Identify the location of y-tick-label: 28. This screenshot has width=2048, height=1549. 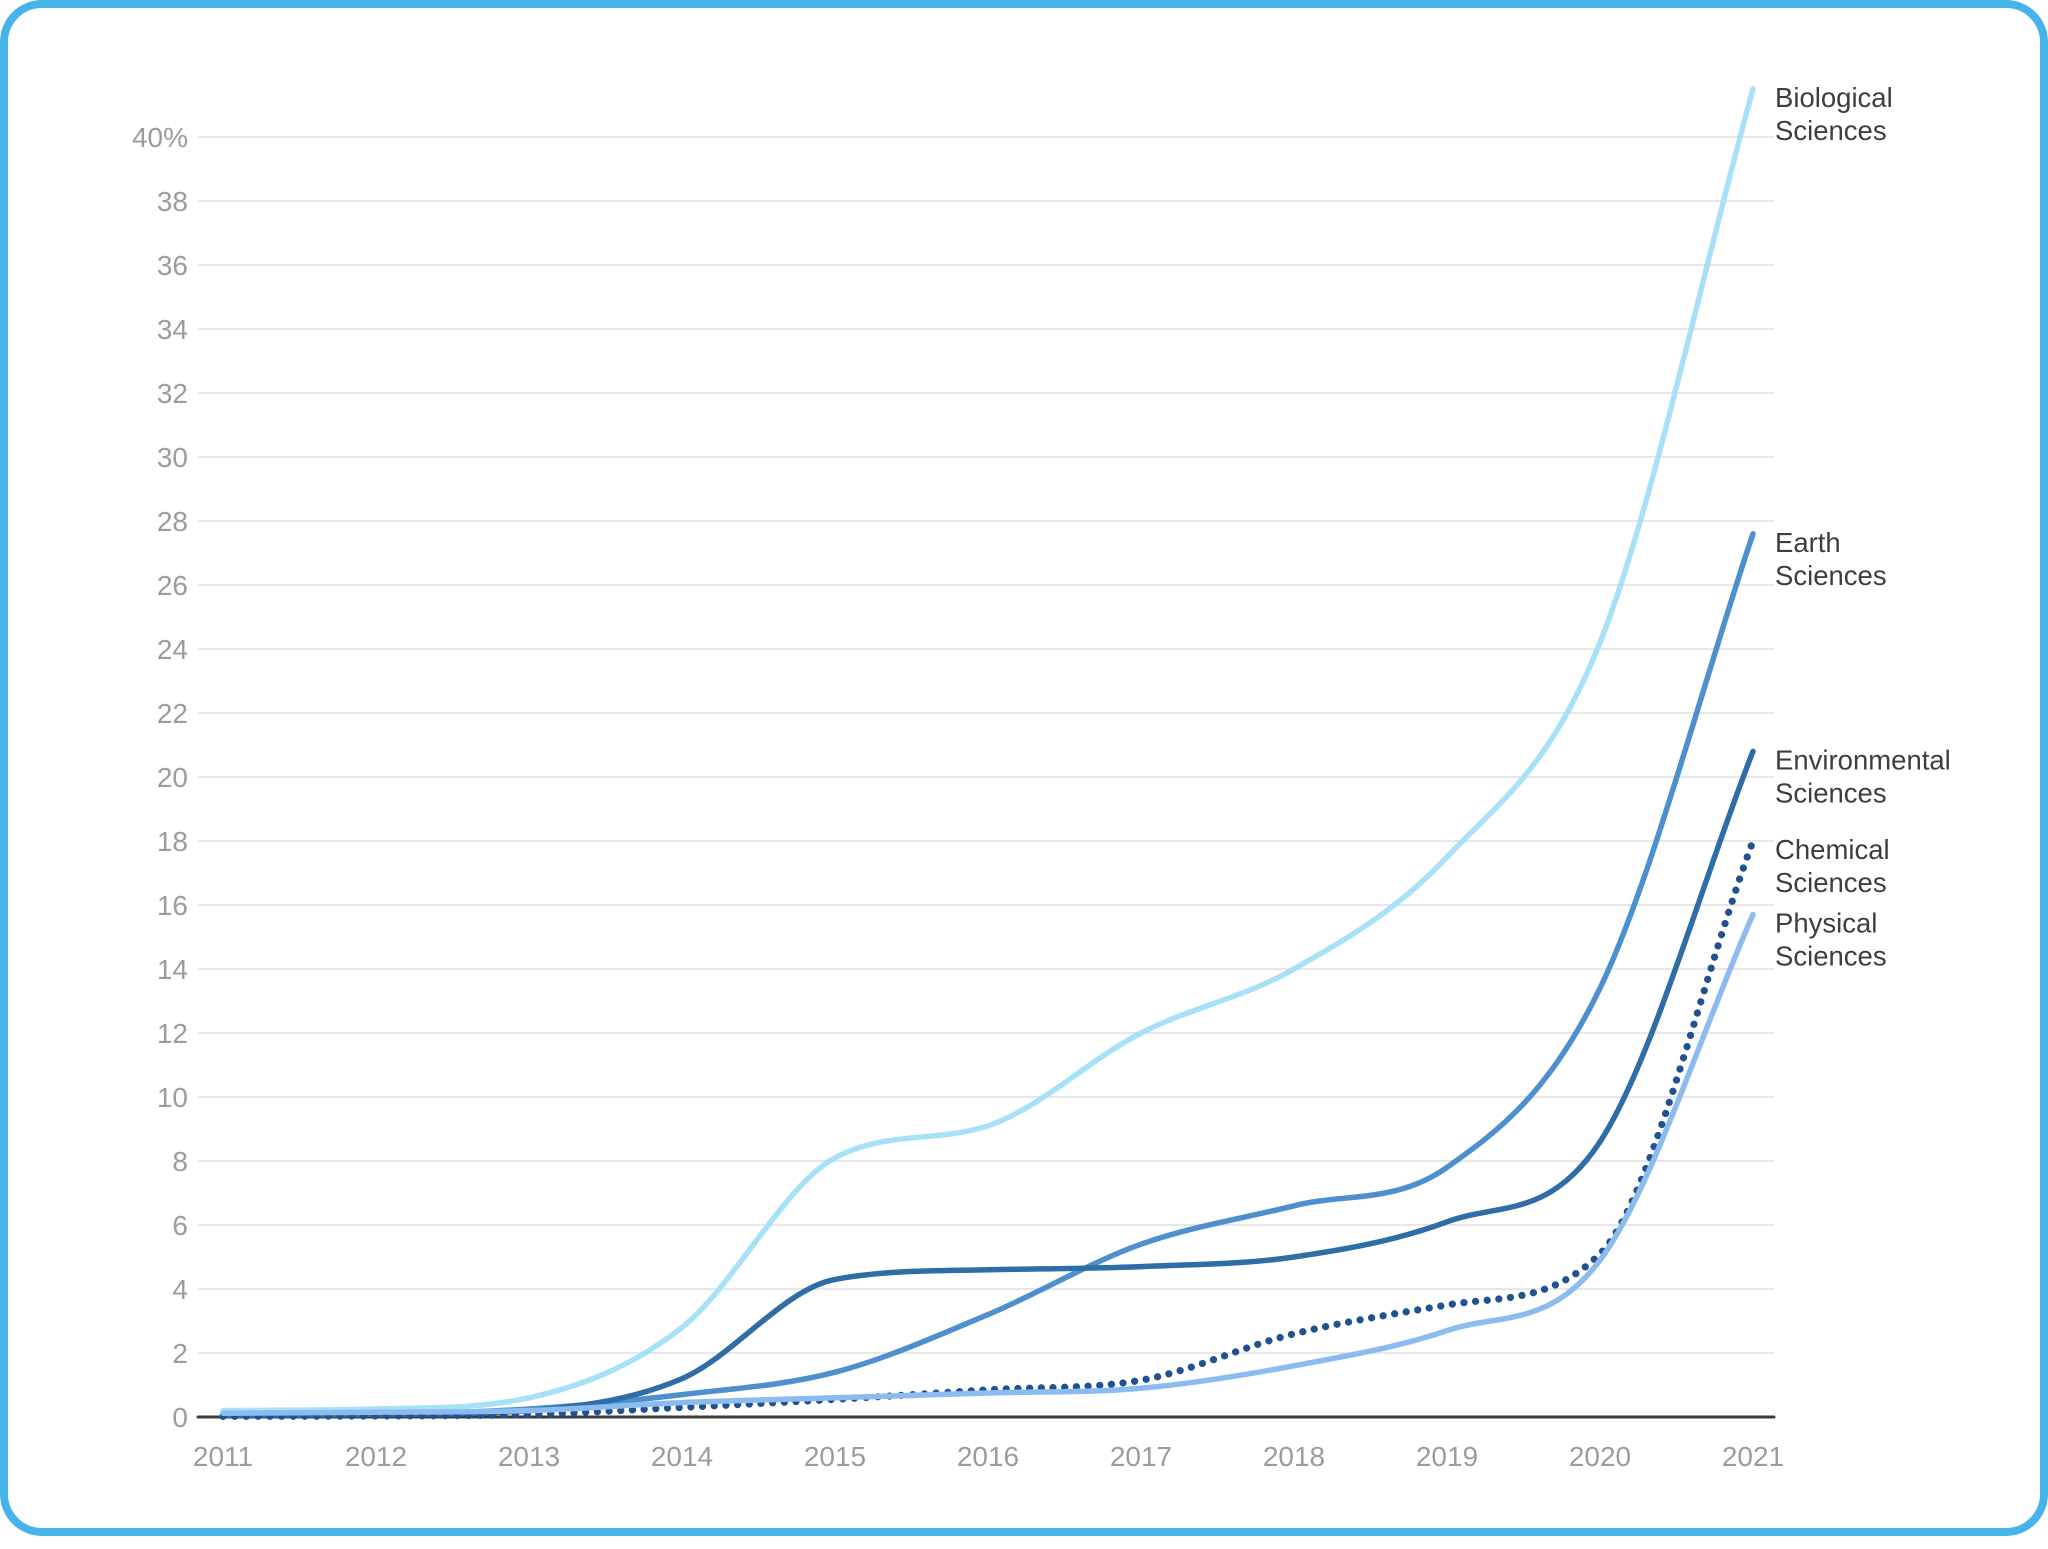
(172, 521).